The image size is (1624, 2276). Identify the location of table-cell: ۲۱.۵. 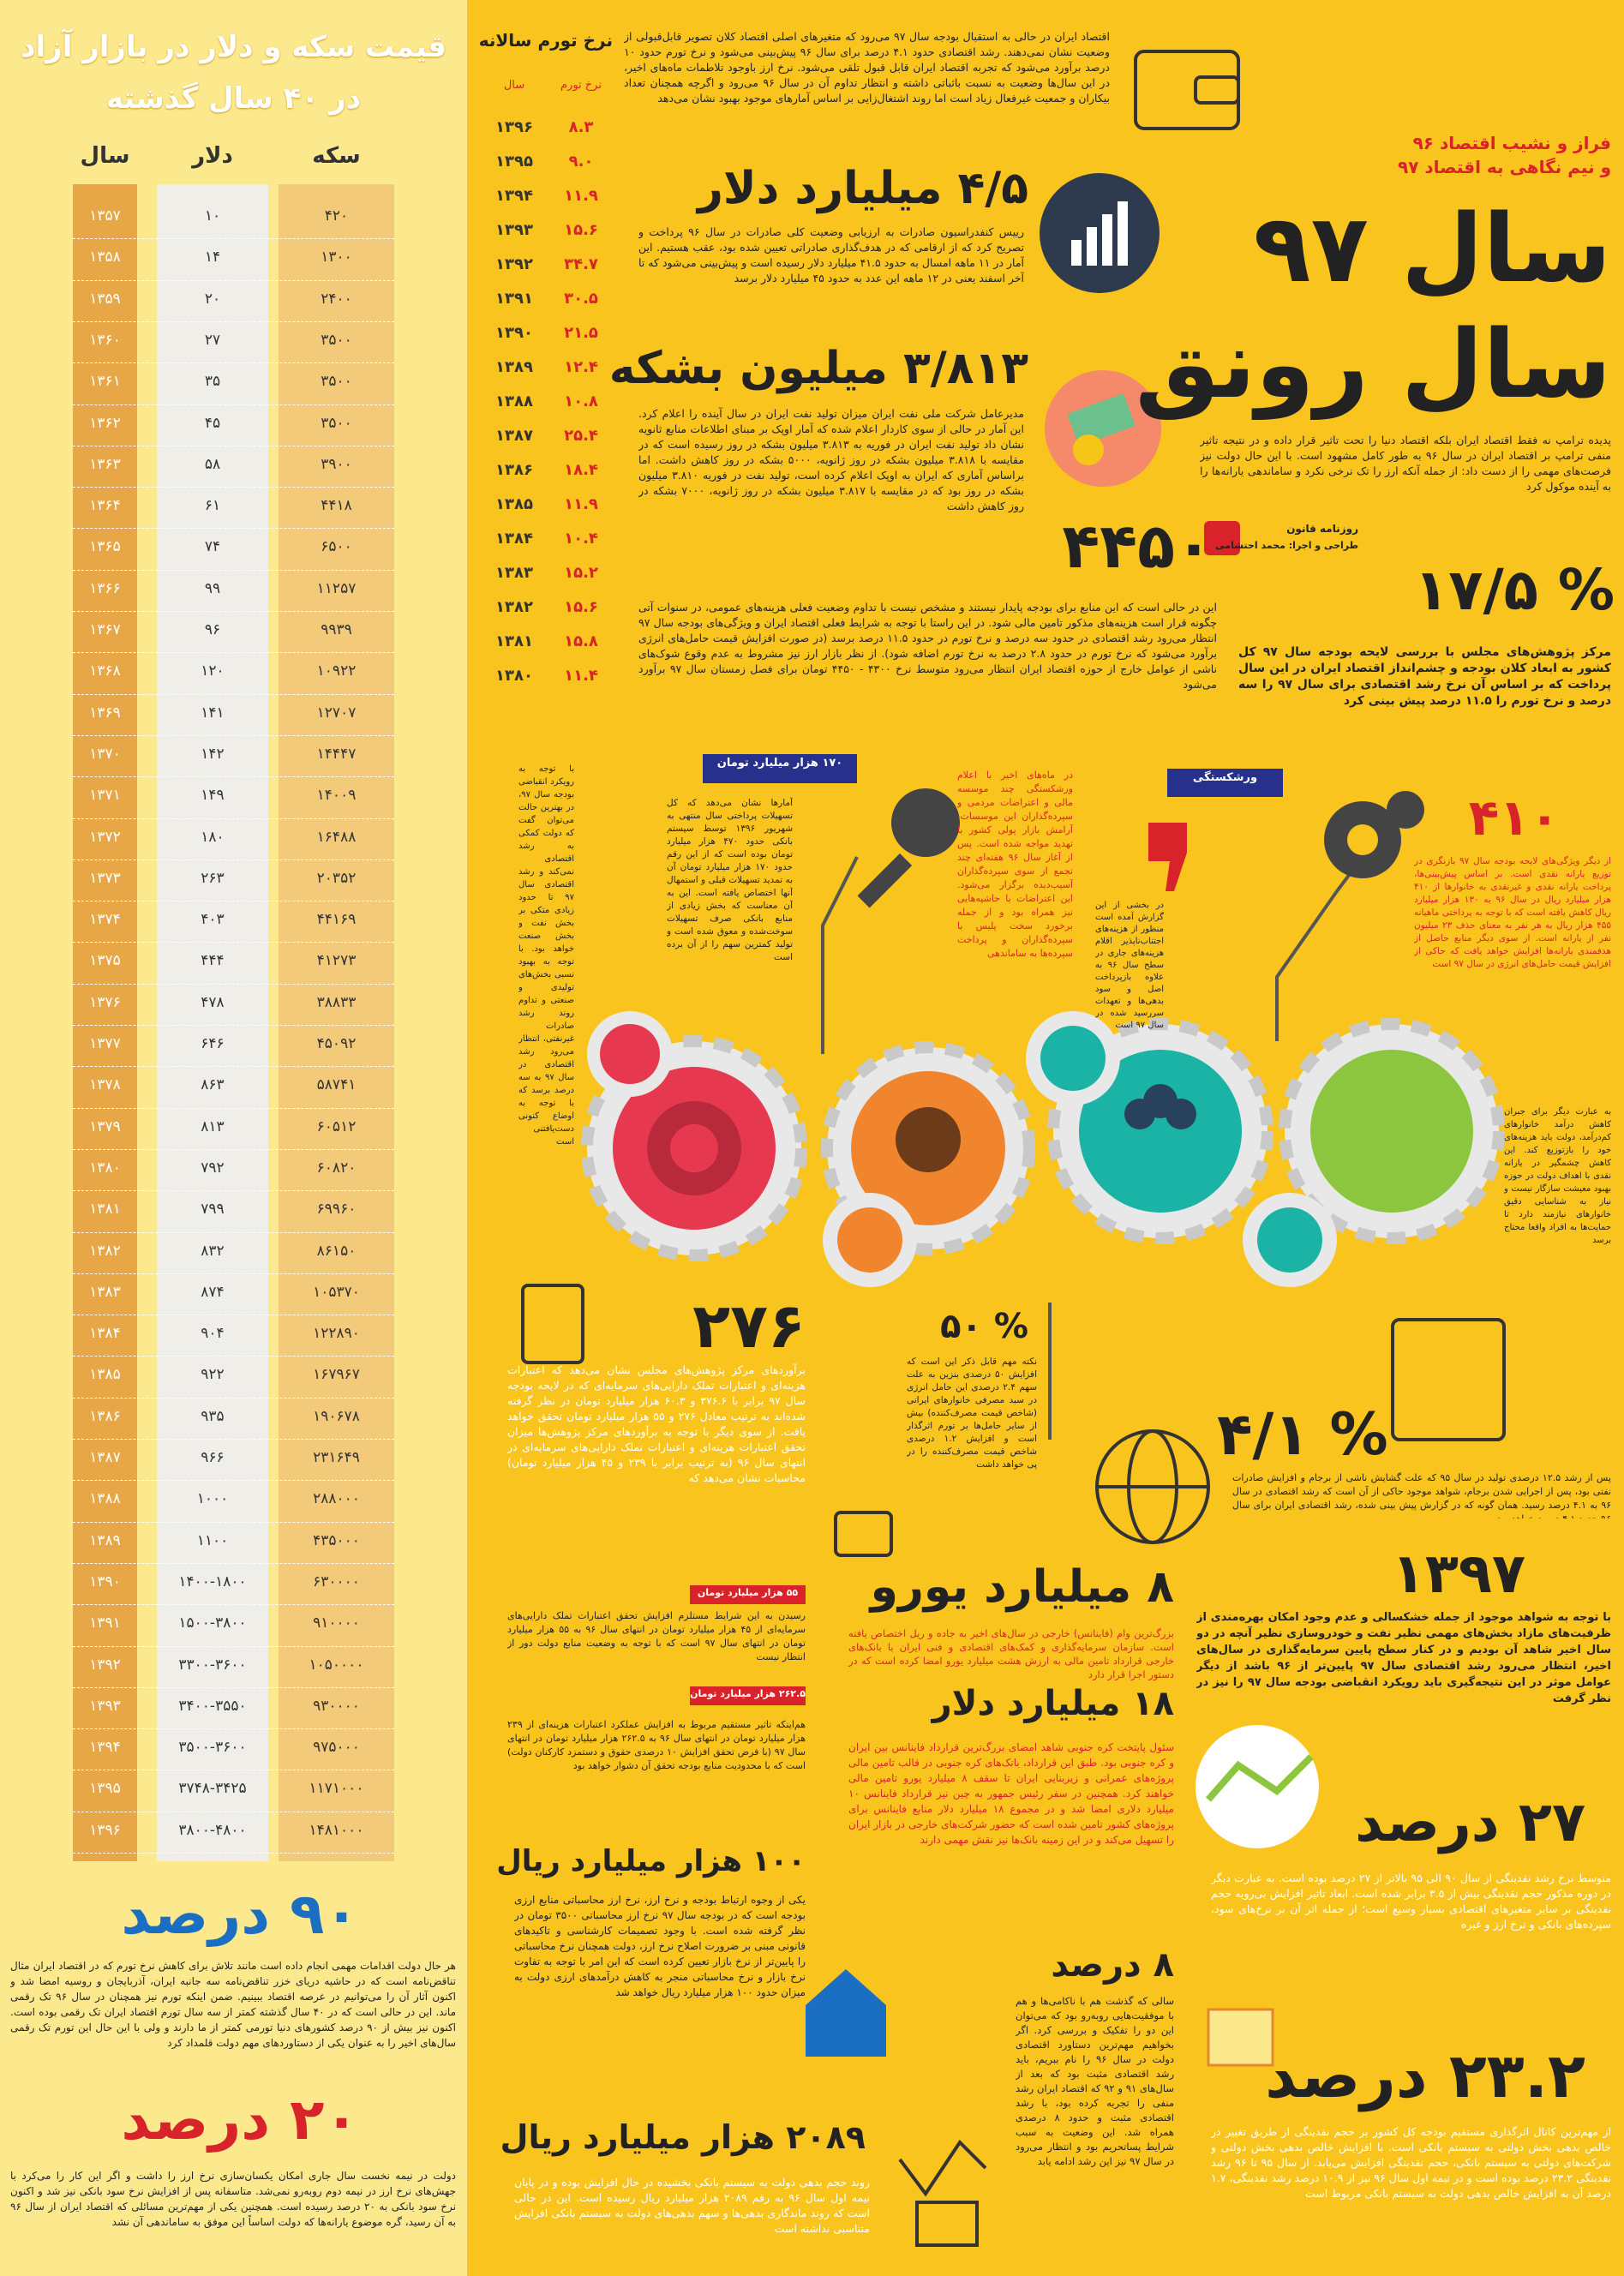
(581, 333).